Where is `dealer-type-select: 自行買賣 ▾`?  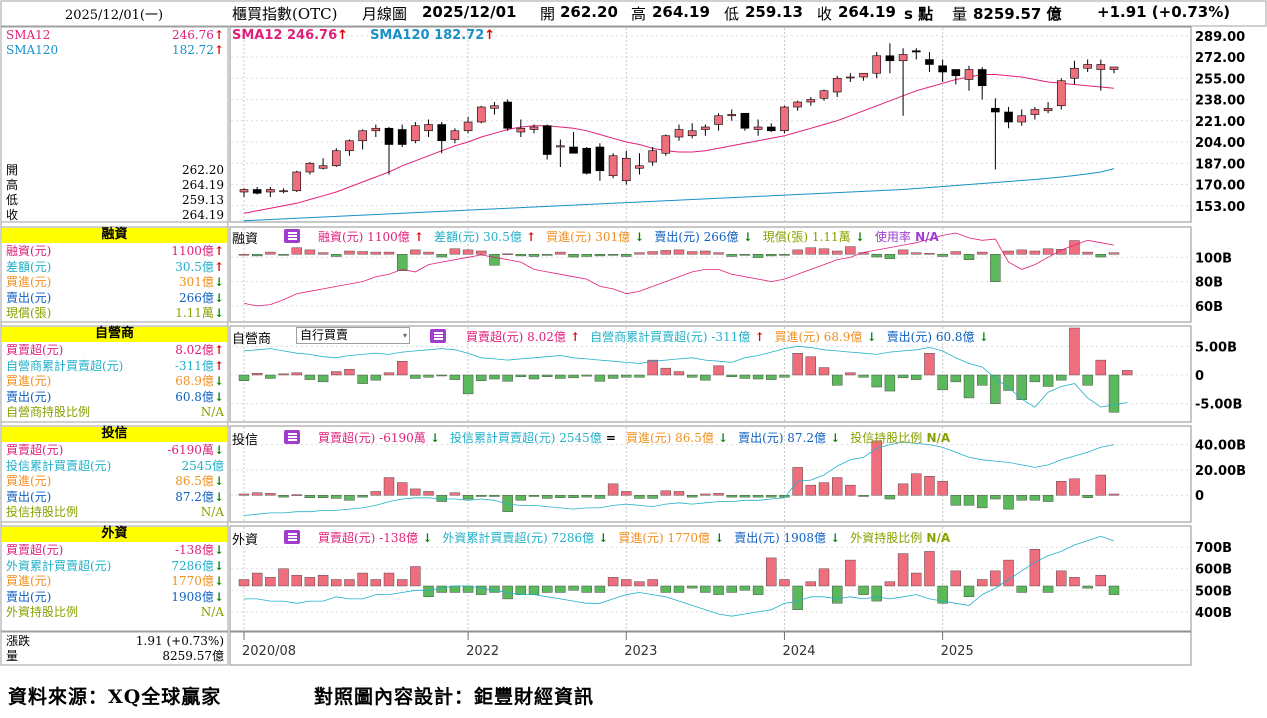
dealer-type-select: 自行買賣 ▾ is located at coordinates (353, 335).